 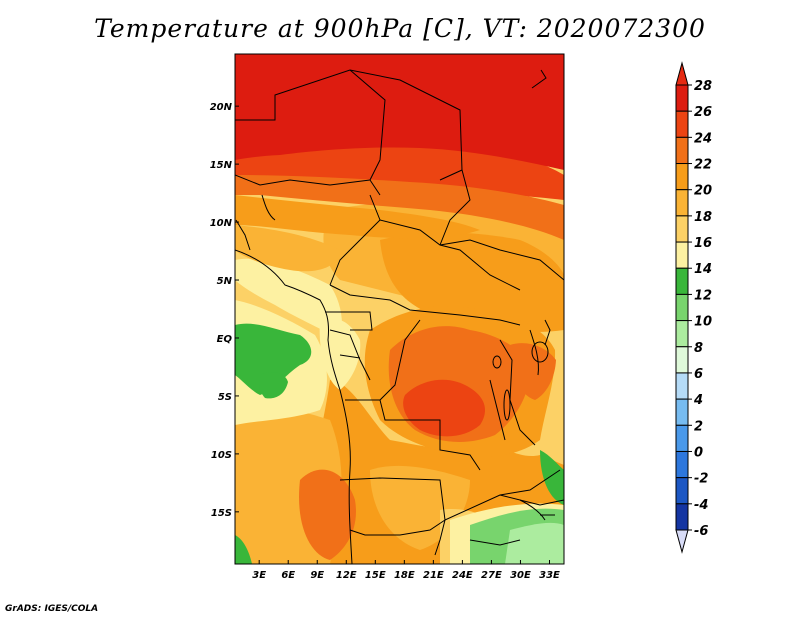 What do you see at coordinates (225, 281) in the screenshot?
I see `y-tick-label: 5N` at bounding box center [225, 281].